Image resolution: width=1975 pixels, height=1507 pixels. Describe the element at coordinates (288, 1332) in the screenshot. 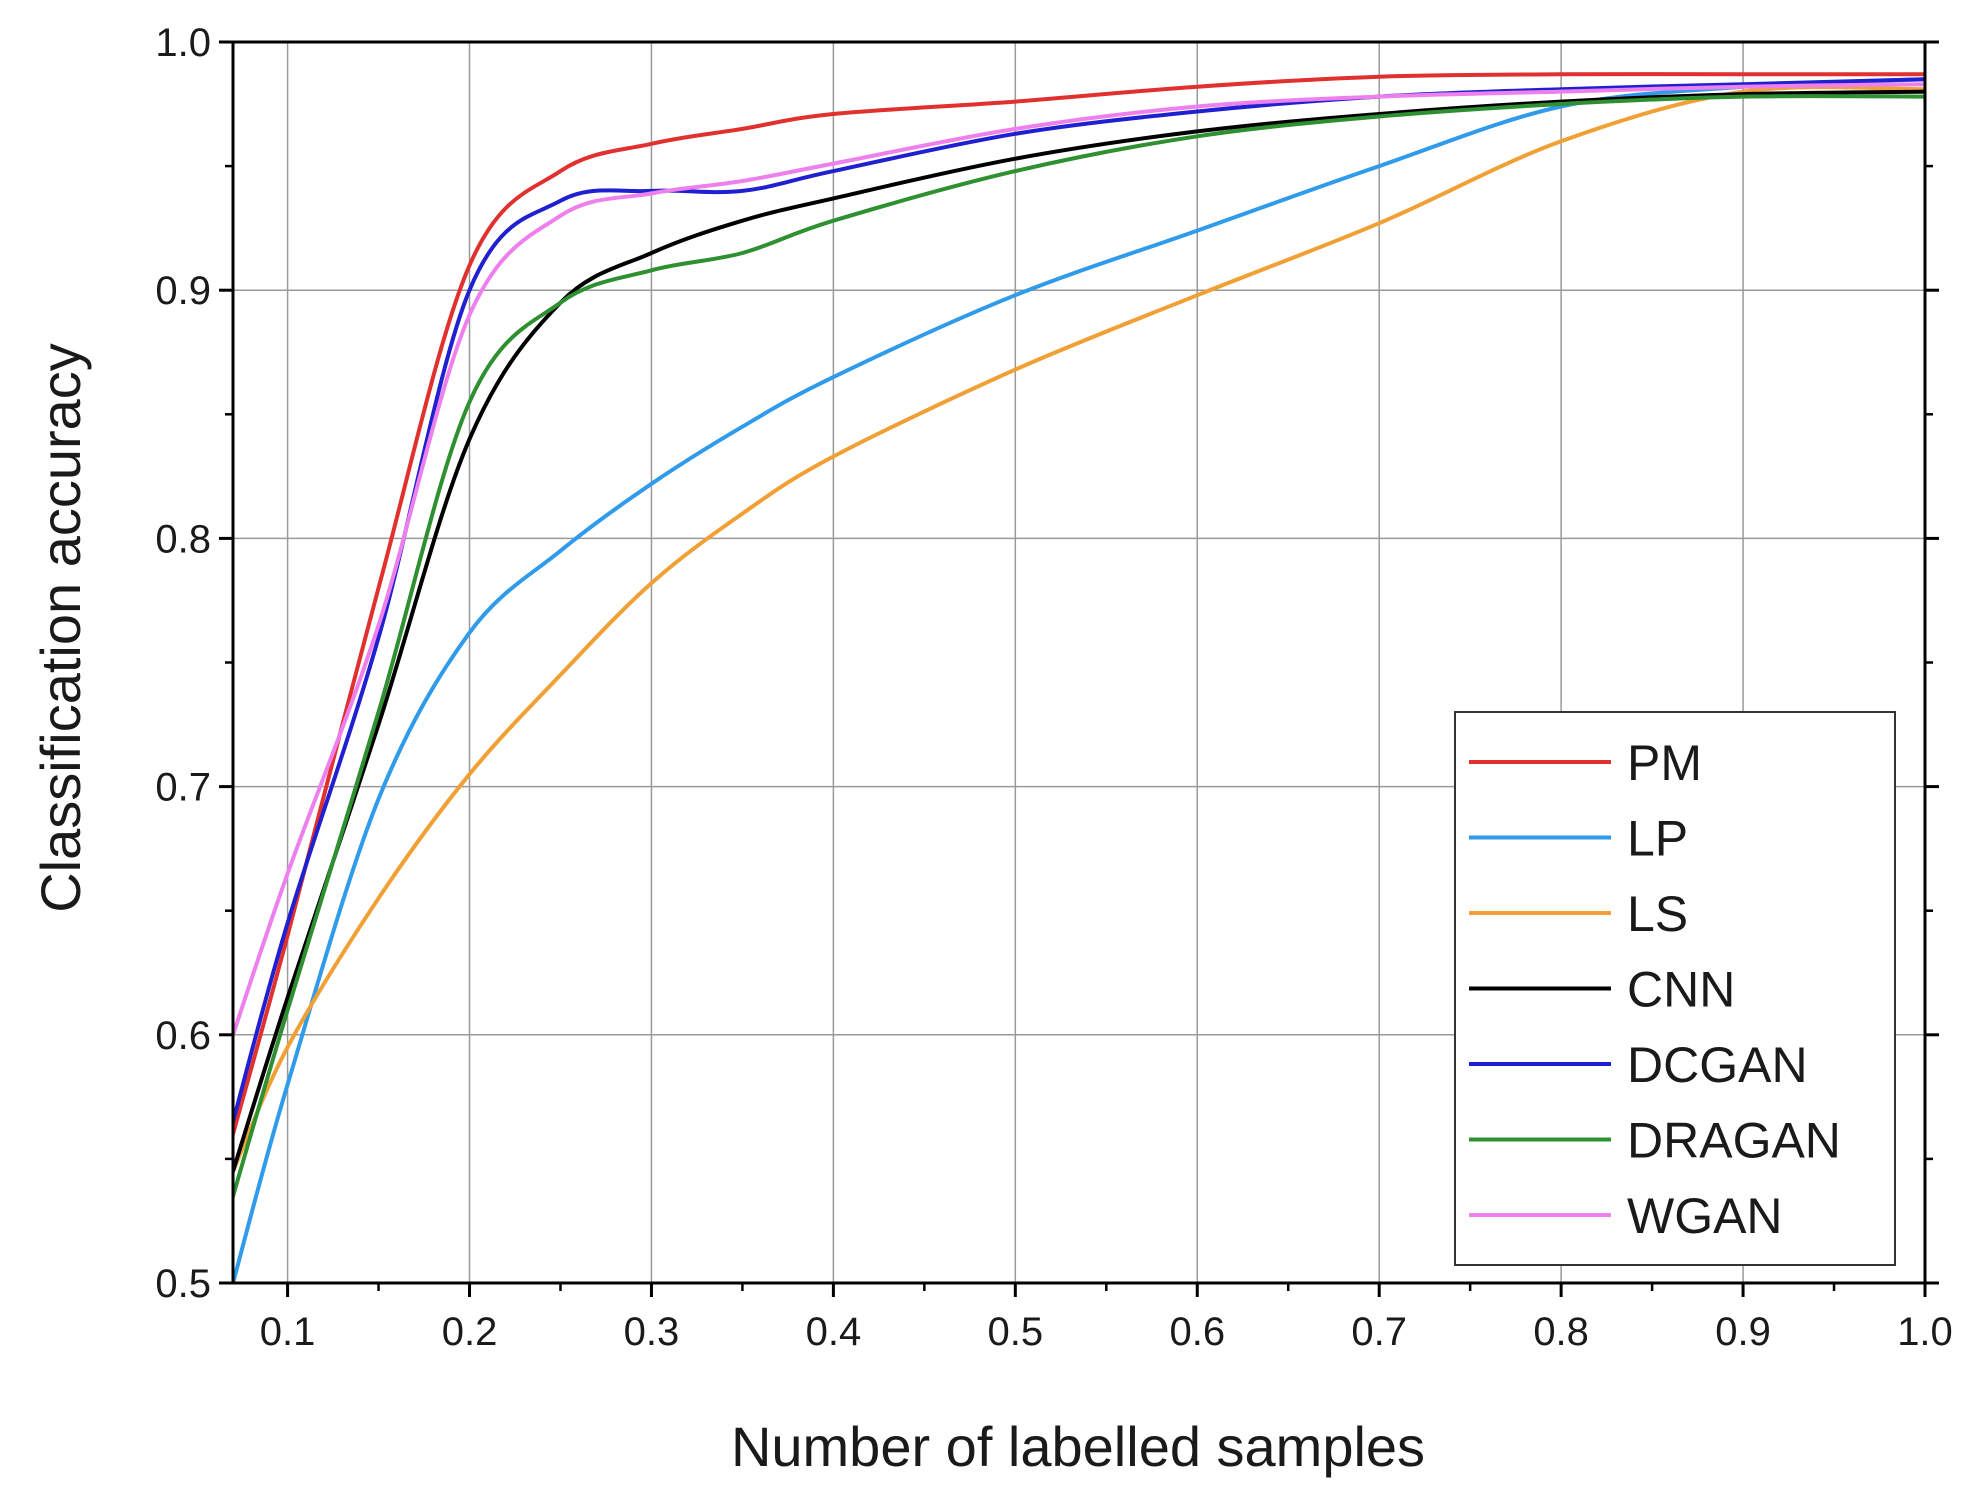

I see `x-tick-label: 0.1` at that location.